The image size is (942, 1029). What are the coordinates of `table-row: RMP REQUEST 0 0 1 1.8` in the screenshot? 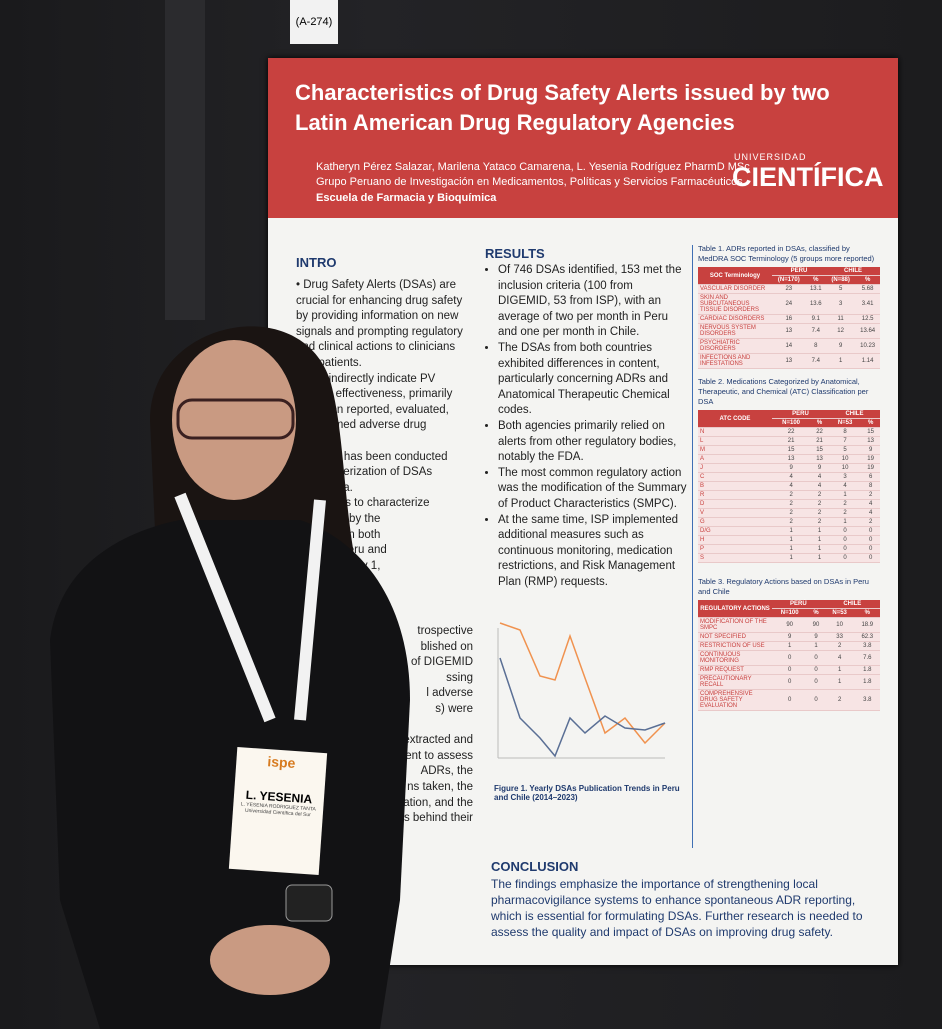 It's located at (789, 670).